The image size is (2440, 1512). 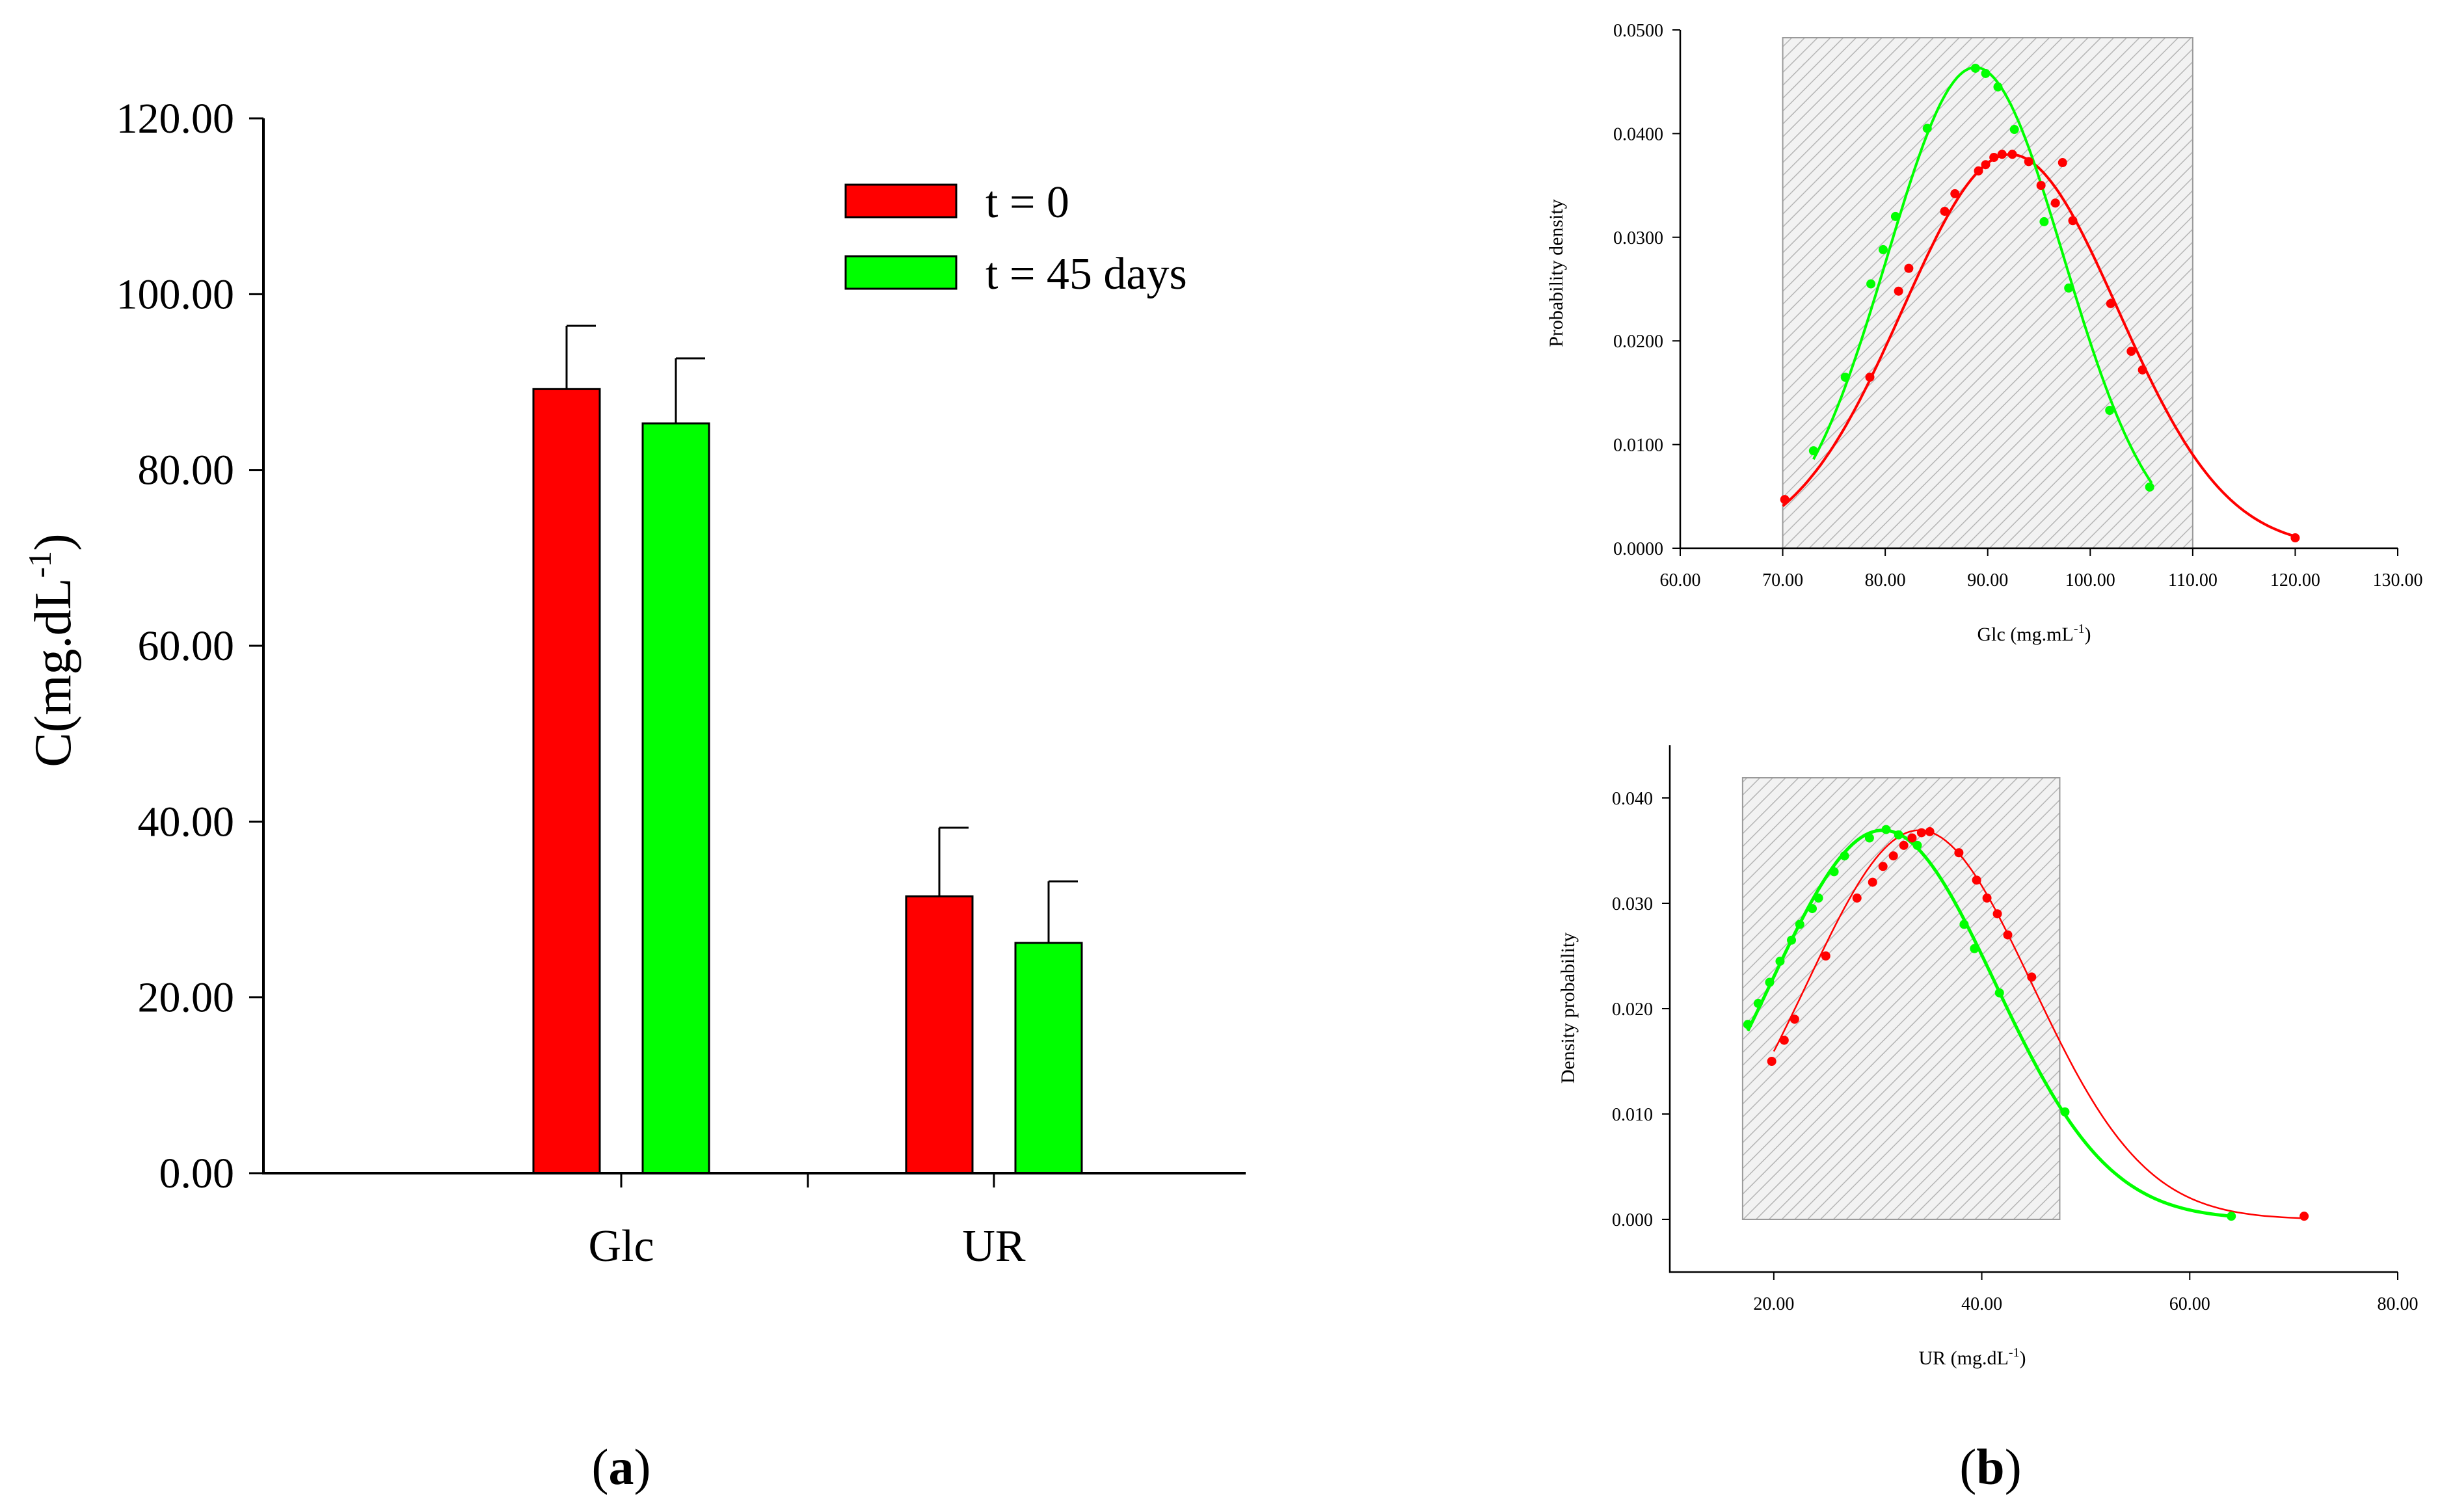 I want to click on ur-curve-s0, so click(x=2039, y=1024).